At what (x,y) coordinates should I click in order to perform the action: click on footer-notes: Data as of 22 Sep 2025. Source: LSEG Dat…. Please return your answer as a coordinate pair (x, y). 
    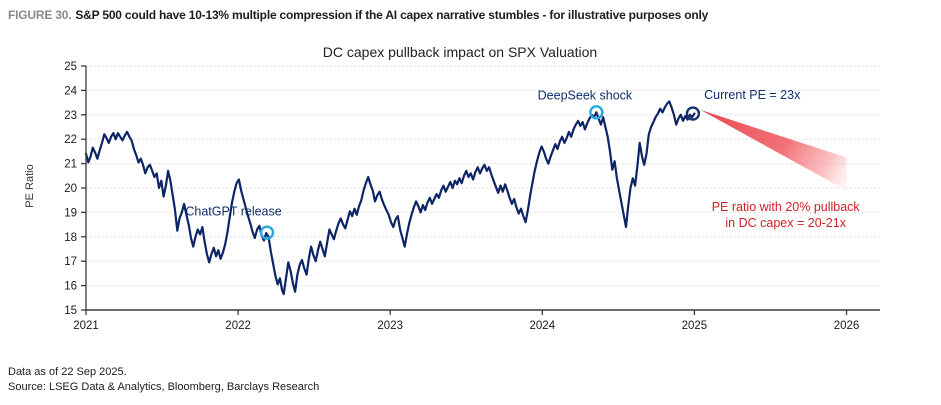
    Looking at the image, I should click on (163, 380).